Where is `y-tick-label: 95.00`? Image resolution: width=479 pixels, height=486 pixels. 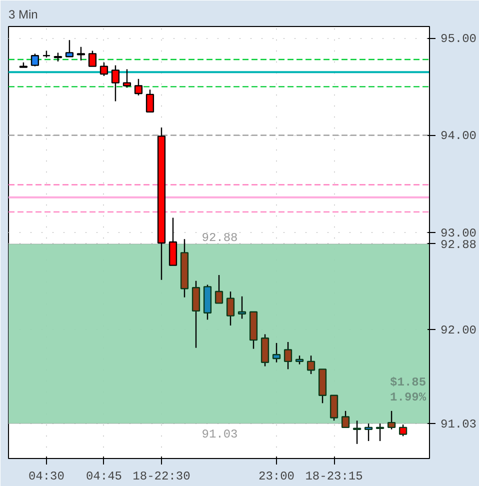
y-tick-label: 95.00 is located at coordinates (458, 39).